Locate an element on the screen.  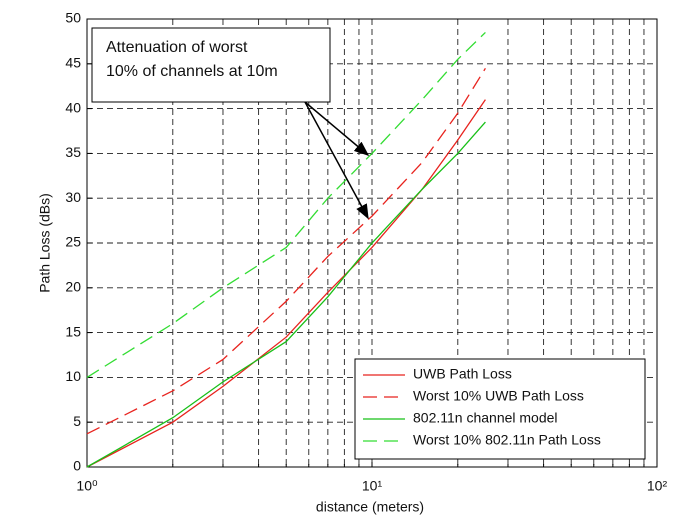
y-tick-label: 20 is located at coordinates (73, 287).